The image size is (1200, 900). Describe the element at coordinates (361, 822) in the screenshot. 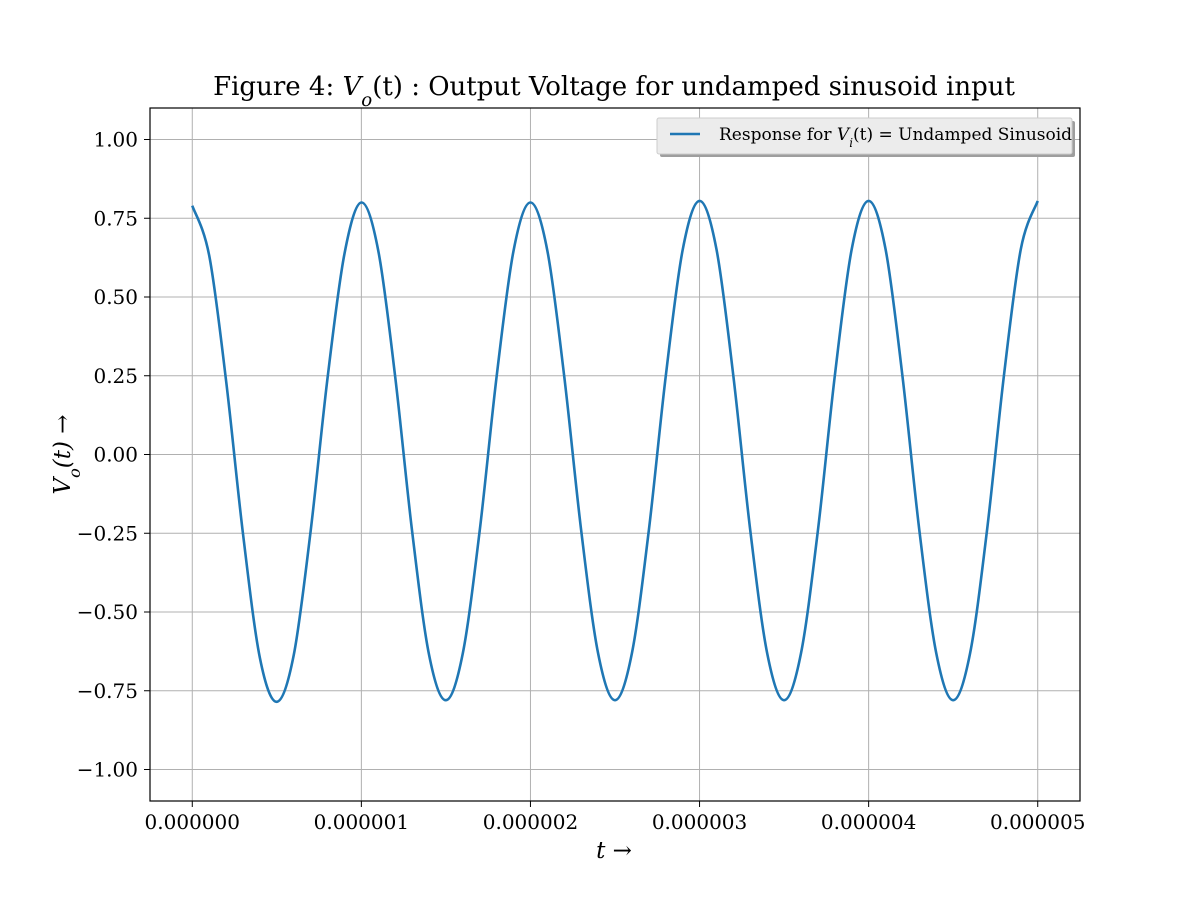

I see `x-tick-label: 0.000001` at that location.